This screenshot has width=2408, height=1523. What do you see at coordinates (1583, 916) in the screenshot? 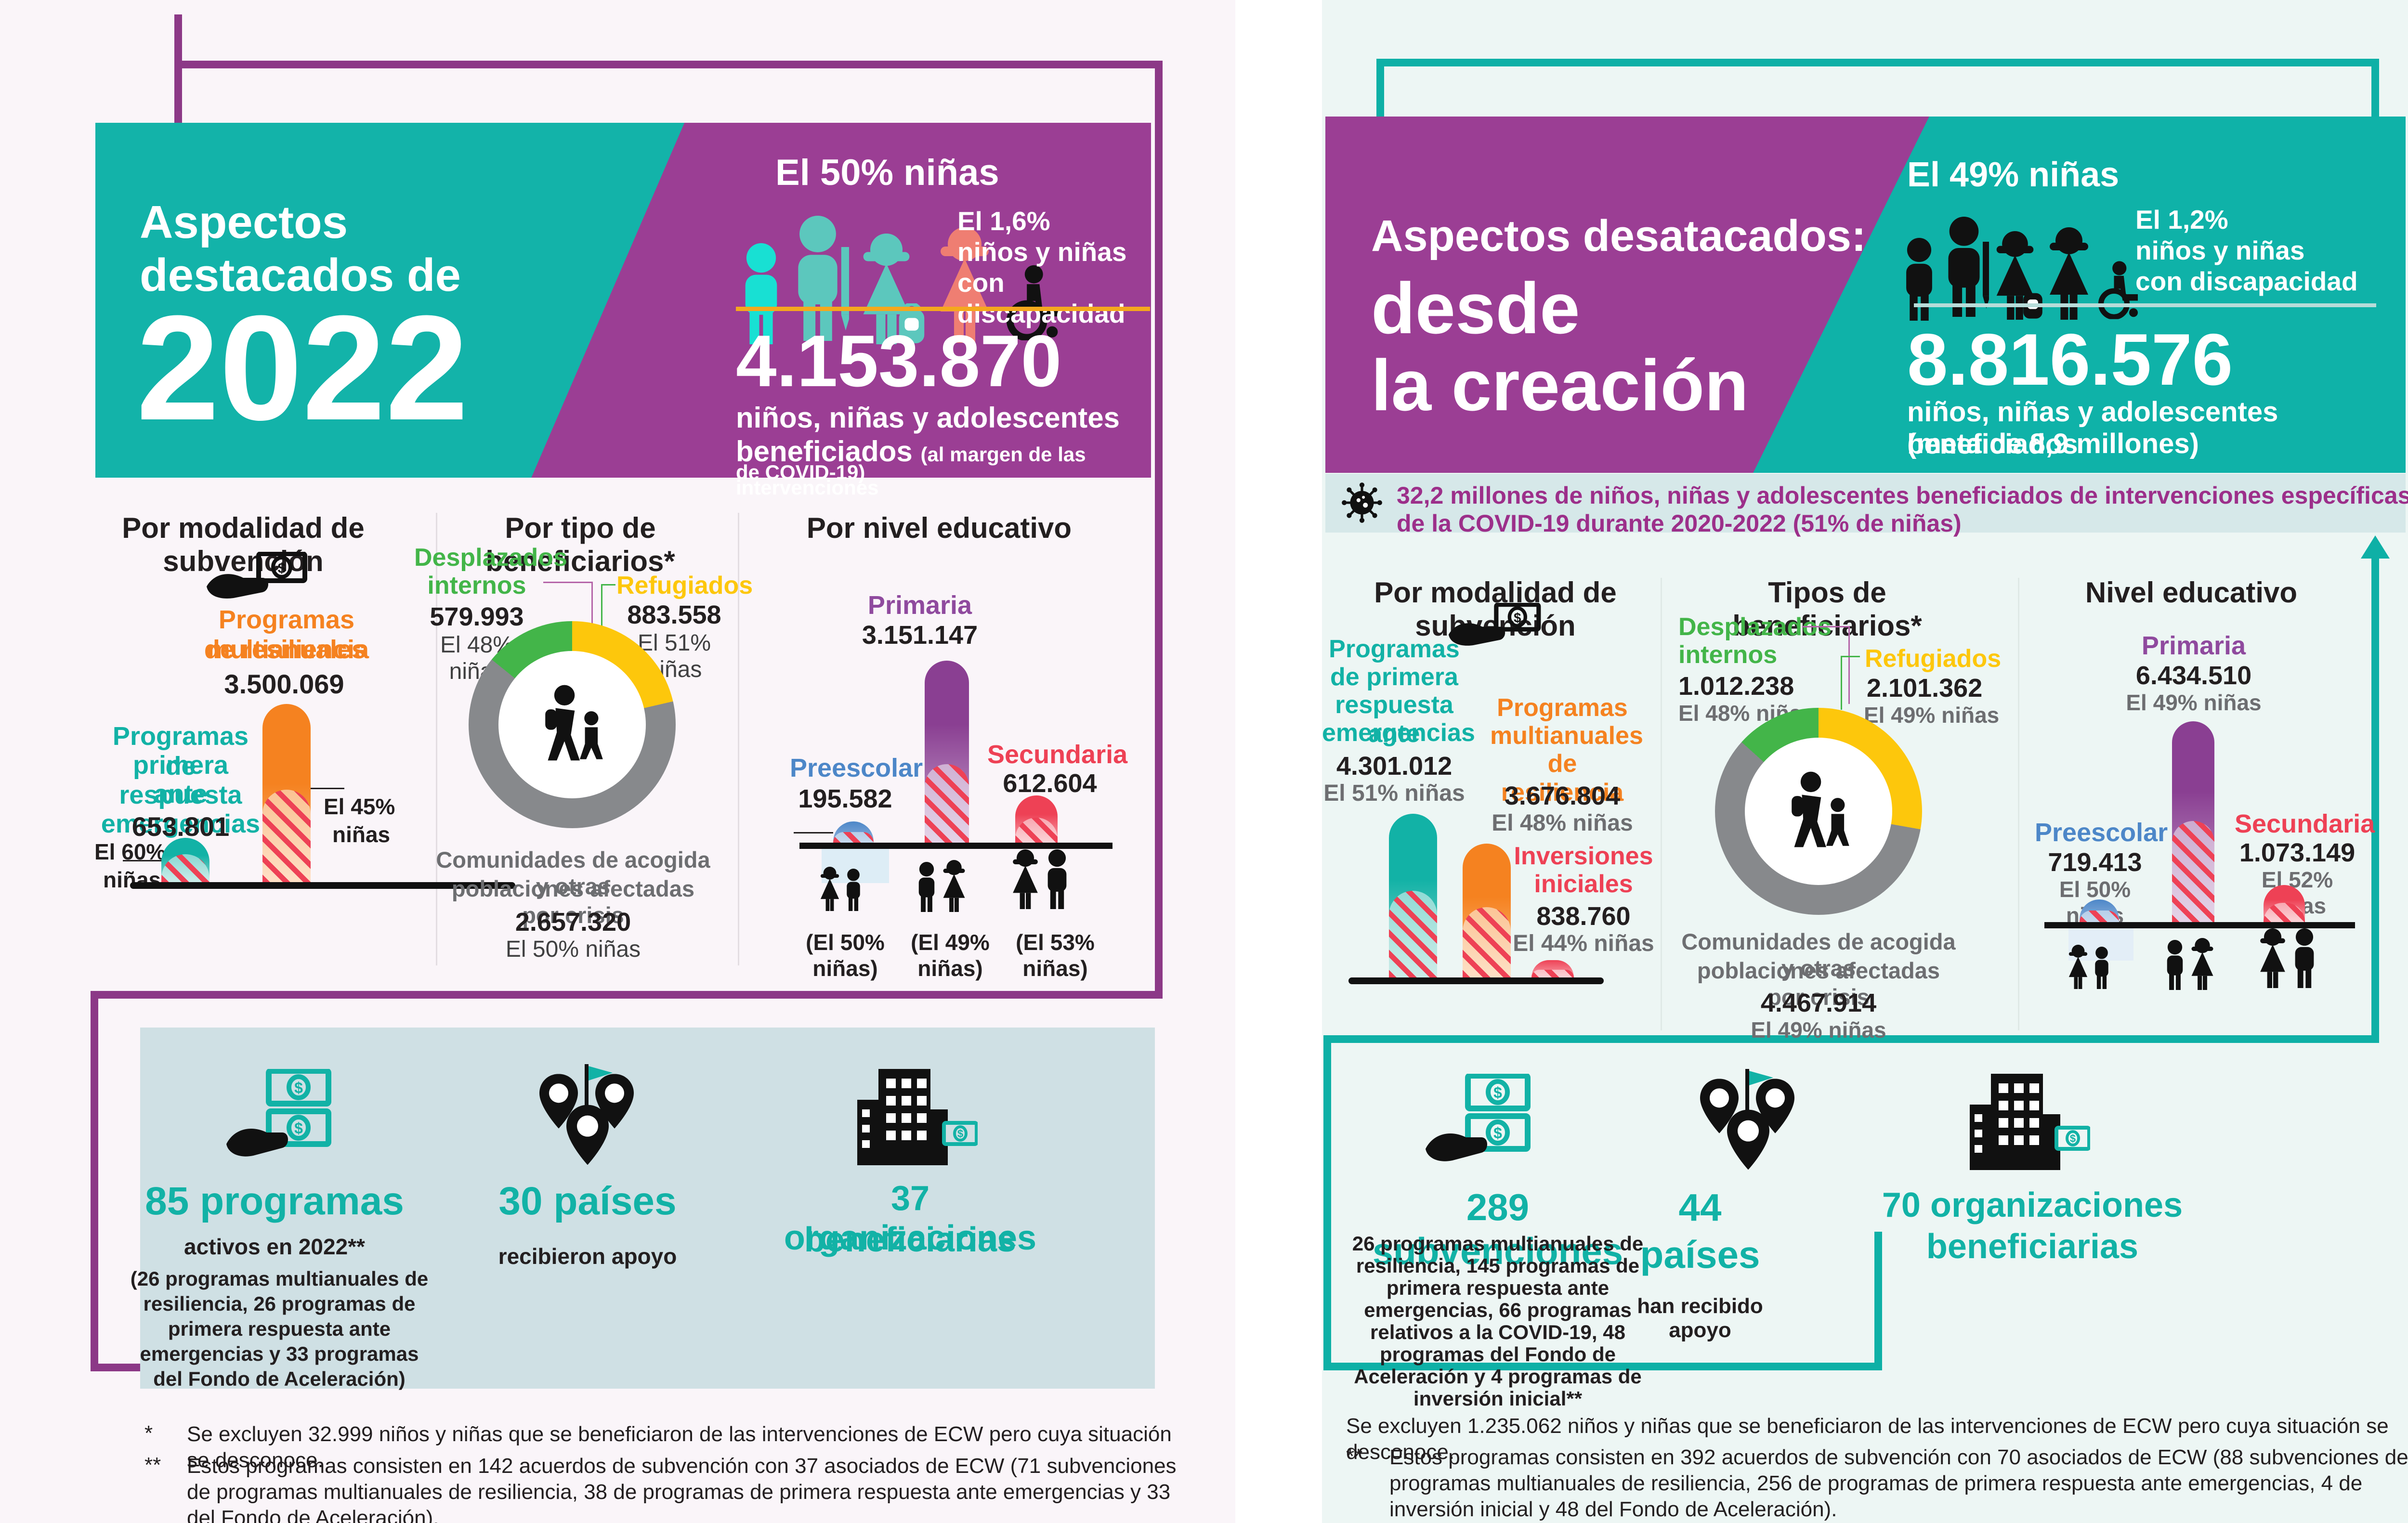
I see `right-inversiones-value: 838.760` at bounding box center [1583, 916].